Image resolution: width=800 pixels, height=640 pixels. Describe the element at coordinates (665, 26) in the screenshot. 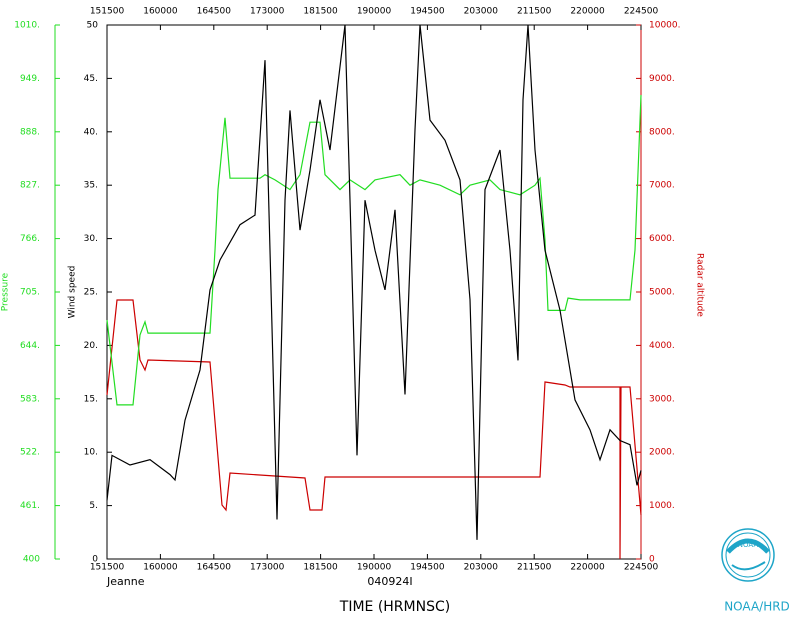

I see `y-tick-label: 10000.` at that location.